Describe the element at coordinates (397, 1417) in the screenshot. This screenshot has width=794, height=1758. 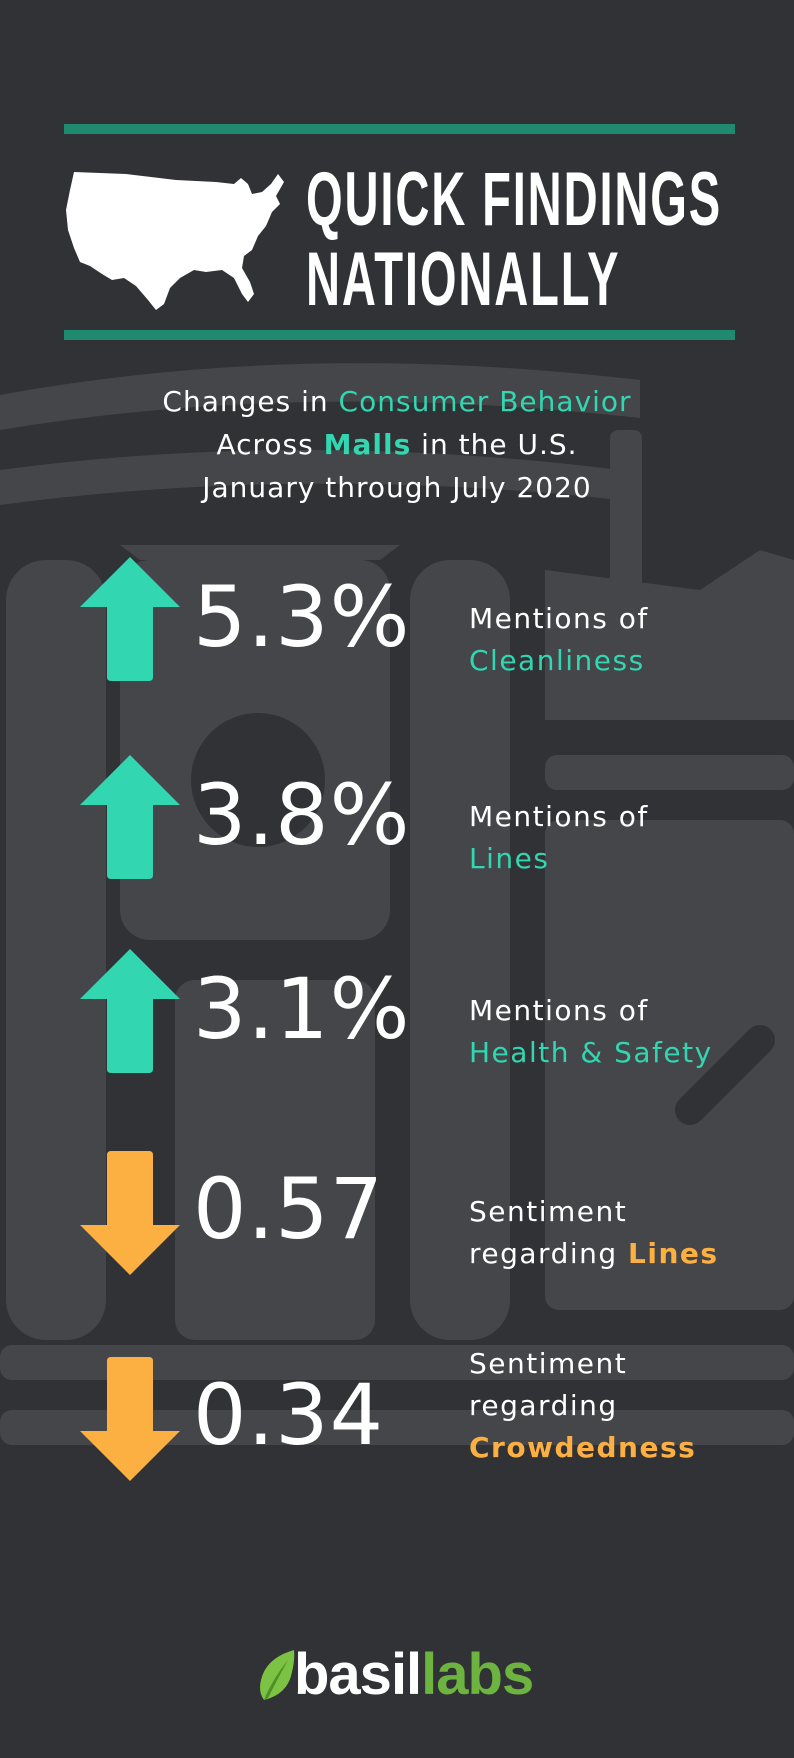
I see `finding-row-sentiment-crowdedness: 0.34 Sentiment regarding Crowdedness` at that location.